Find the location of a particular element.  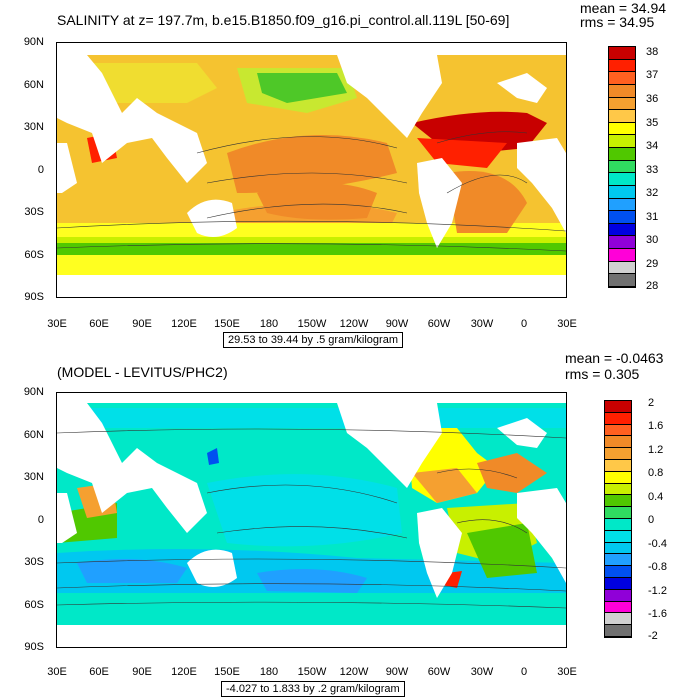

colorbar-label: 34 is located at coordinates (652, 146).